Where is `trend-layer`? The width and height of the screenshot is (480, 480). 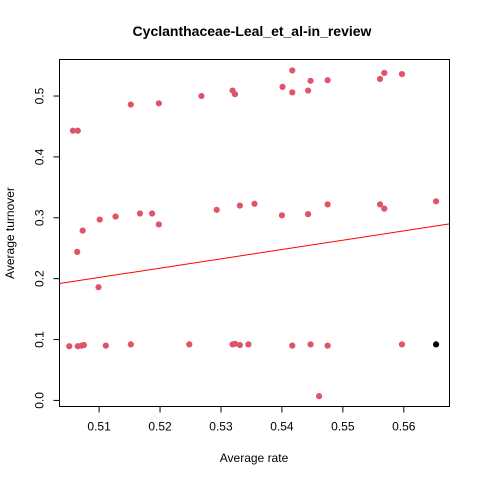 trend-layer is located at coordinates (254, 254).